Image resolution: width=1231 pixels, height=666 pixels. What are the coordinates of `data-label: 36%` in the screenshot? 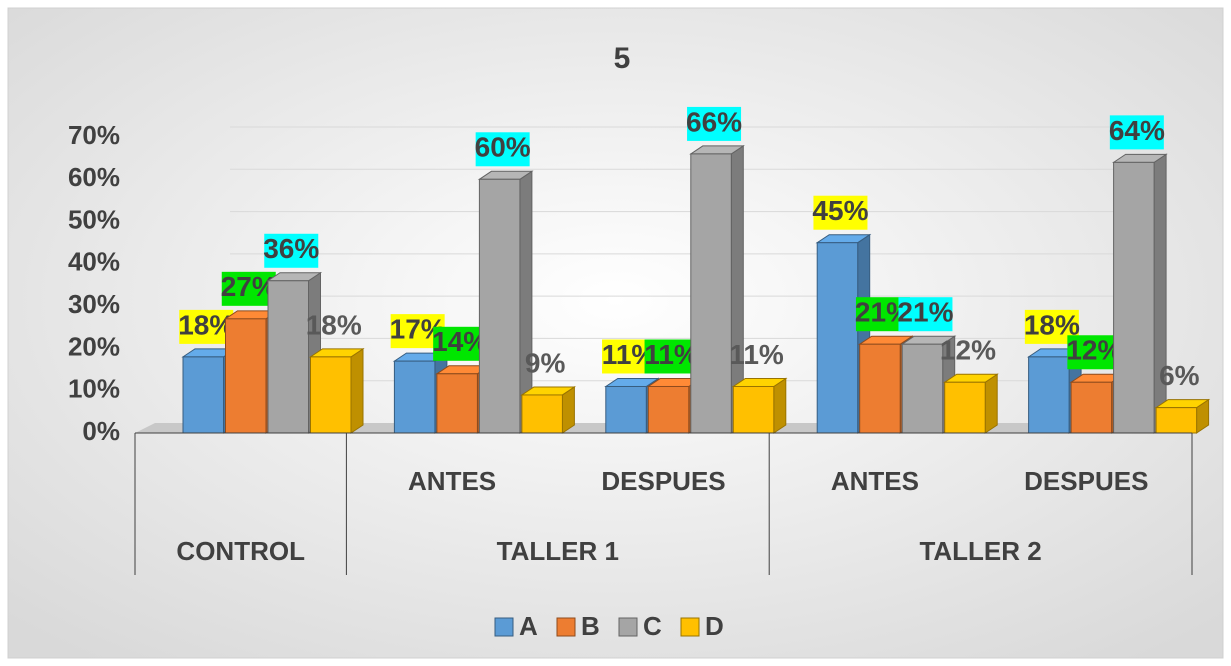 It's located at (291, 248).